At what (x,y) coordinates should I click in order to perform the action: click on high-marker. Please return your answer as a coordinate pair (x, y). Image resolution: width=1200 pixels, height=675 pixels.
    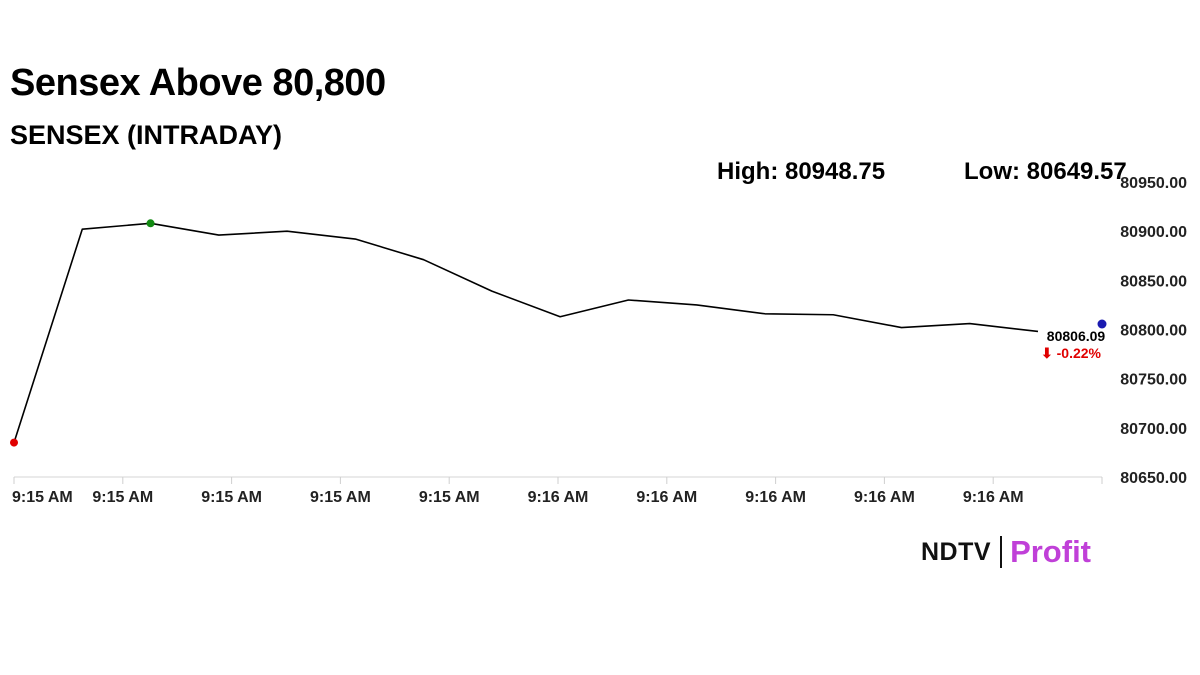
    Looking at the image, I should click on (150, 223).